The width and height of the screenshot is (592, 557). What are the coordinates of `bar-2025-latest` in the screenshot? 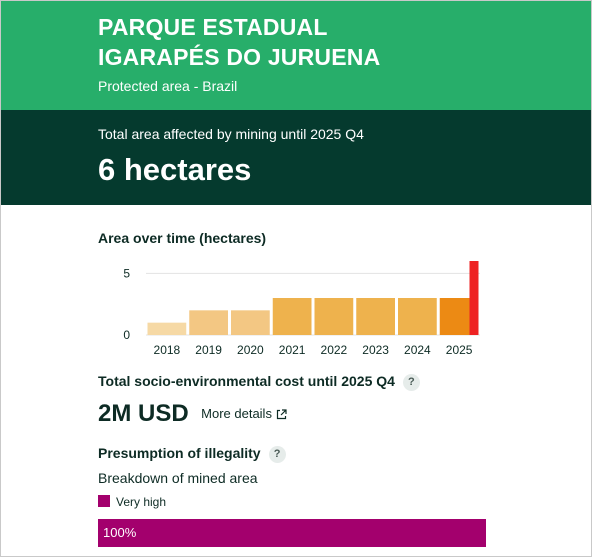 It's located at (474, 298).